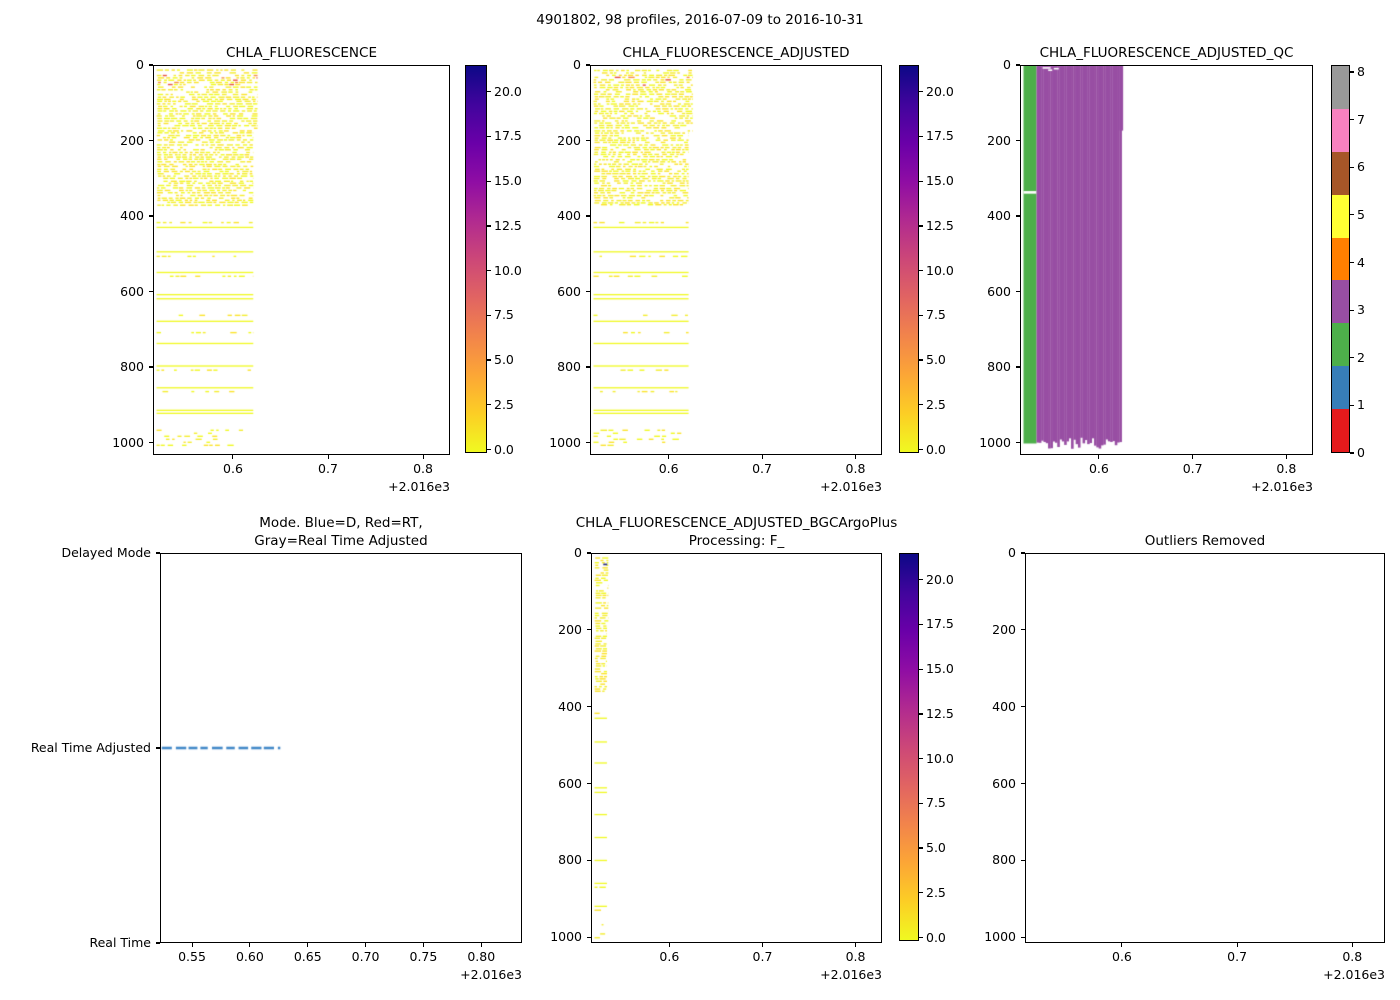 This screenshot has width=1400, height=1000. Describe the element at coordinates (1361, 214) in the screenshot. I see `colorbar-tick-label: 5` at that location.